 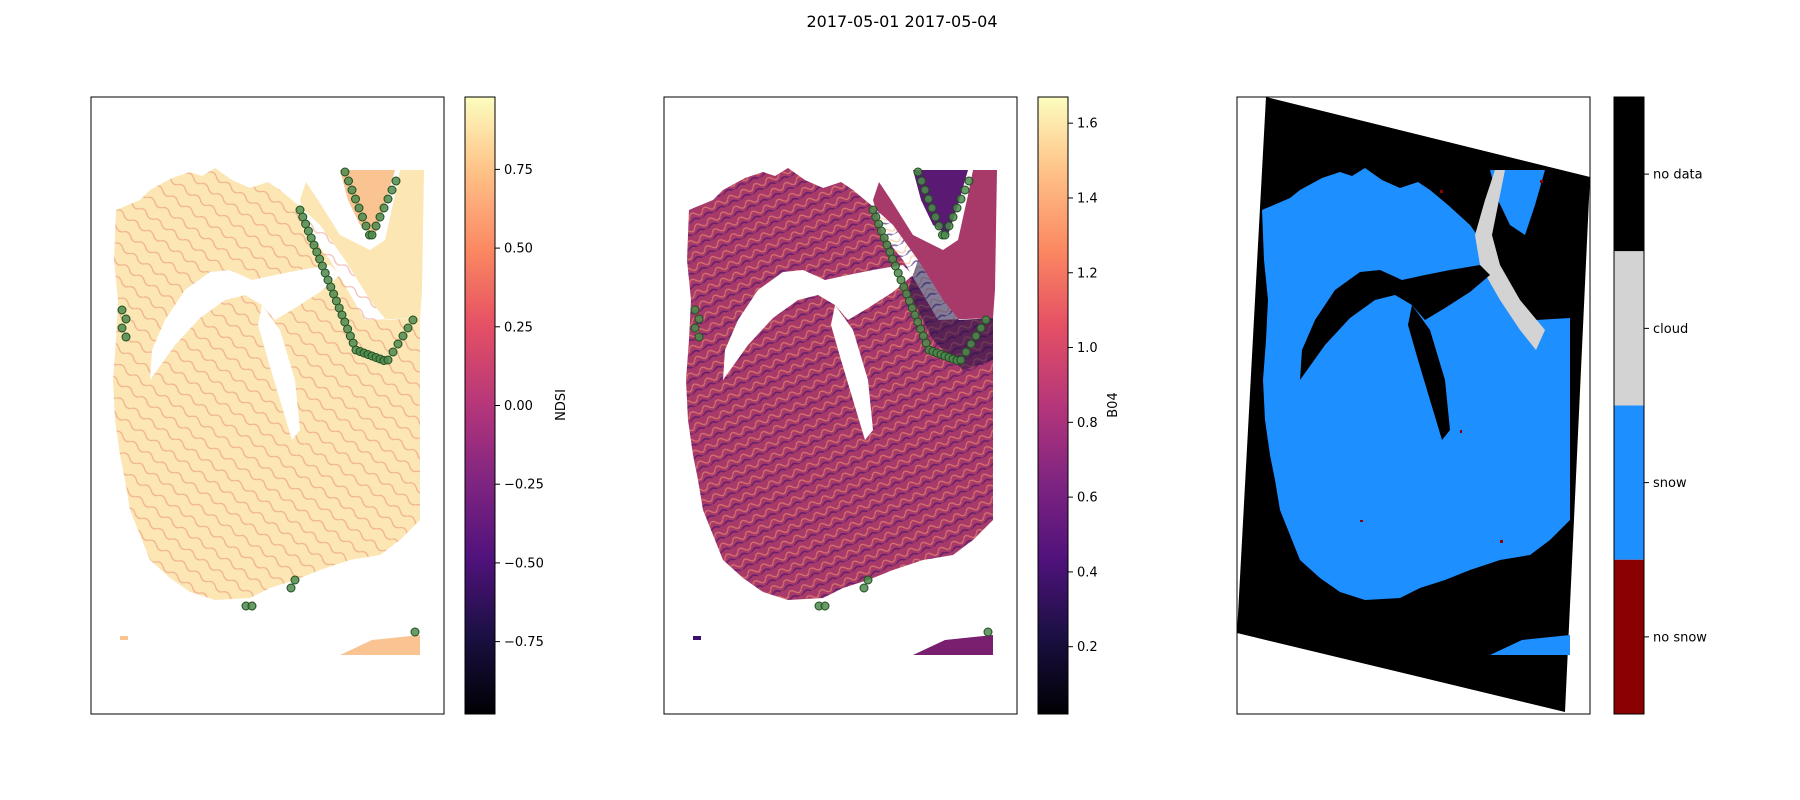 I want to click on b04-colorbar-label: B04, so click(x=1113, y=404).